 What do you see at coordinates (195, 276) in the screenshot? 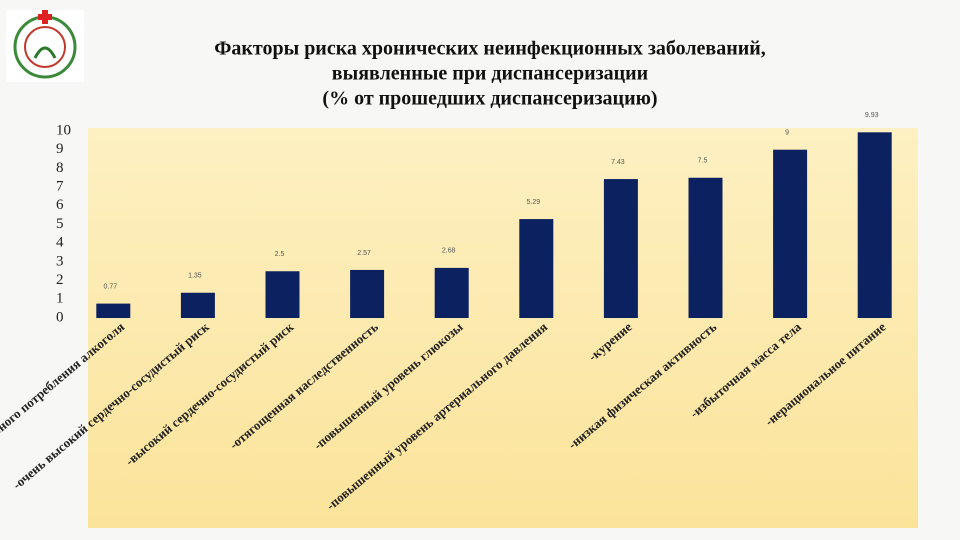
I see `value-label: 1.35` at bounding box center [195, 276].